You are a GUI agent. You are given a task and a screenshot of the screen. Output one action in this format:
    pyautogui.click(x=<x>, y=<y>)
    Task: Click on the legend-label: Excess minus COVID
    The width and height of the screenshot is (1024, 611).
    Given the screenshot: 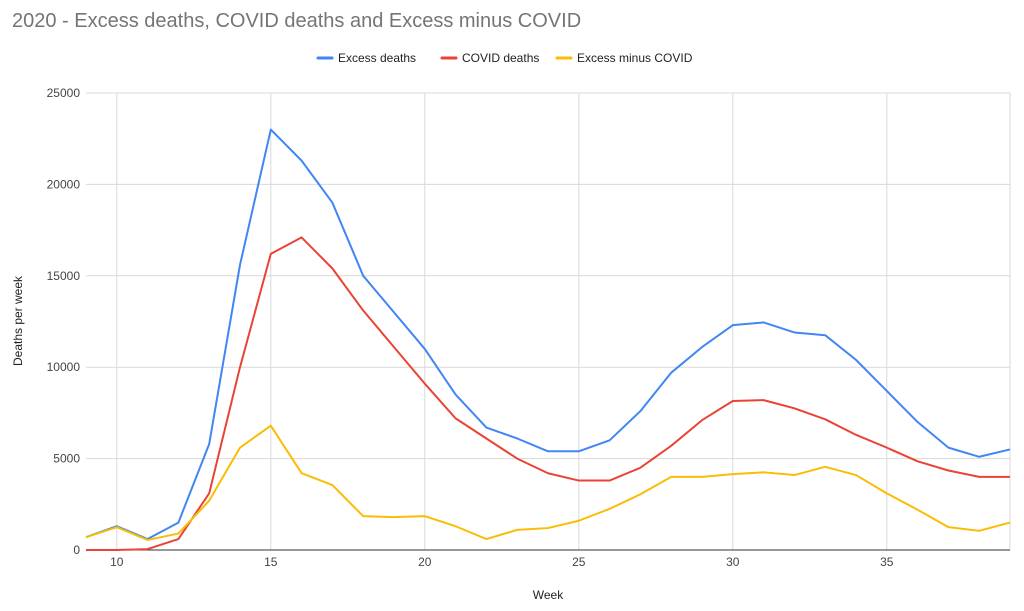 What is the action you would take?
    pyautogui.click(x=635, y=58)
    